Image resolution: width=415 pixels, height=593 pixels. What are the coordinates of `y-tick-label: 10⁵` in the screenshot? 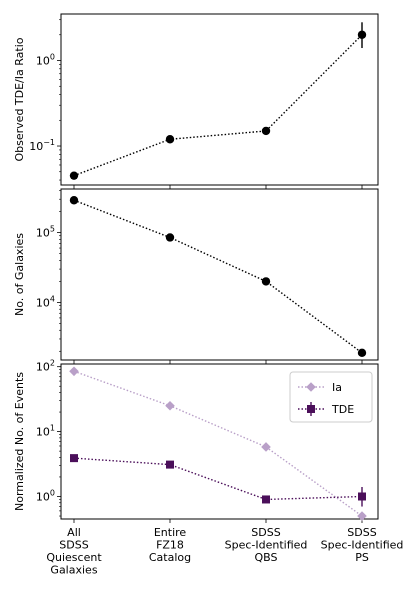 It's located at (45, 232).